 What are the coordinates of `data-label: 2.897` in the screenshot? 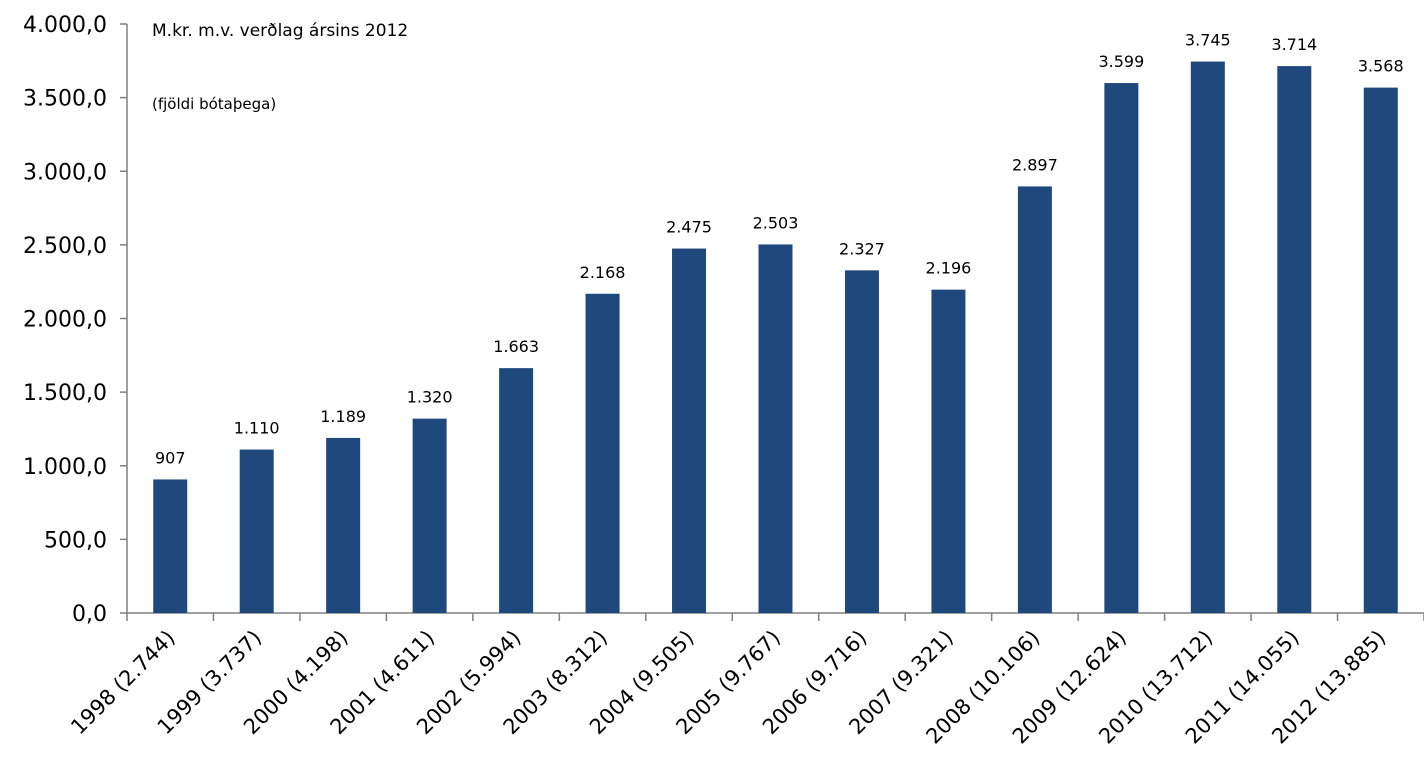 It's located at (1035, 164).